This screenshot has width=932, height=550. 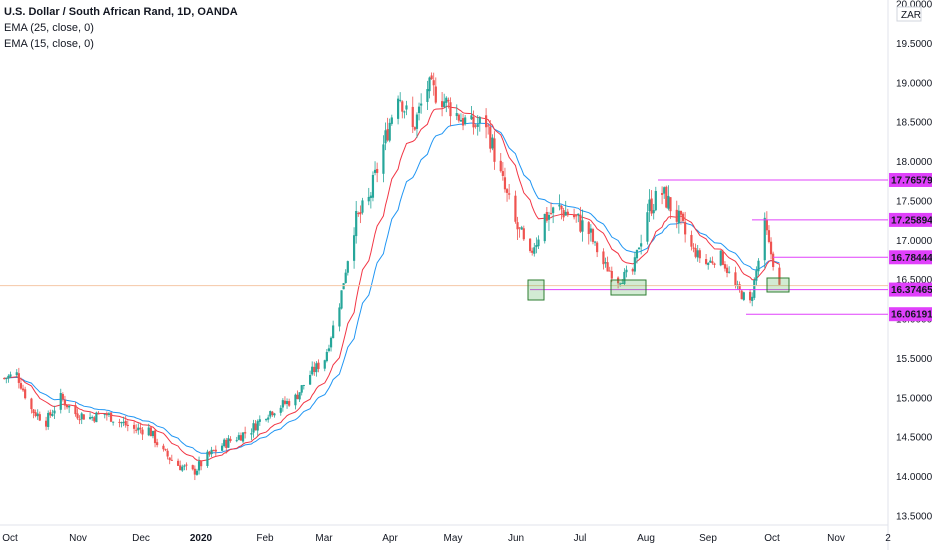 I want to click on ema25-legend: EMA (25, close, 0), so click(x=49, y=28).